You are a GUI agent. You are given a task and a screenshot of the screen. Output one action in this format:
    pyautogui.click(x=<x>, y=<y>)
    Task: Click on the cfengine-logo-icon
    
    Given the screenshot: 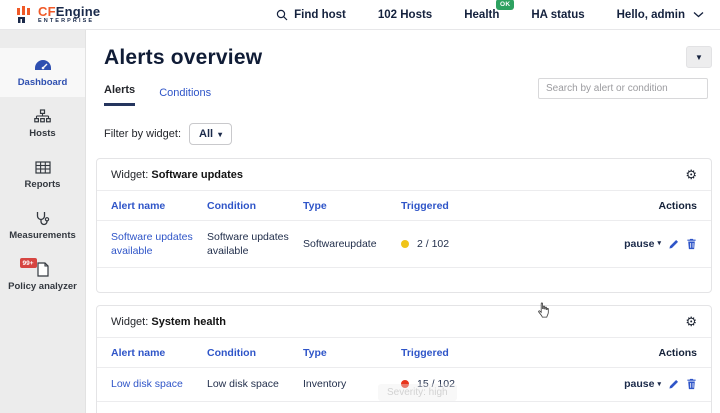 What is the action you would take?
    pyautogui.click(x=23, y=14)
    